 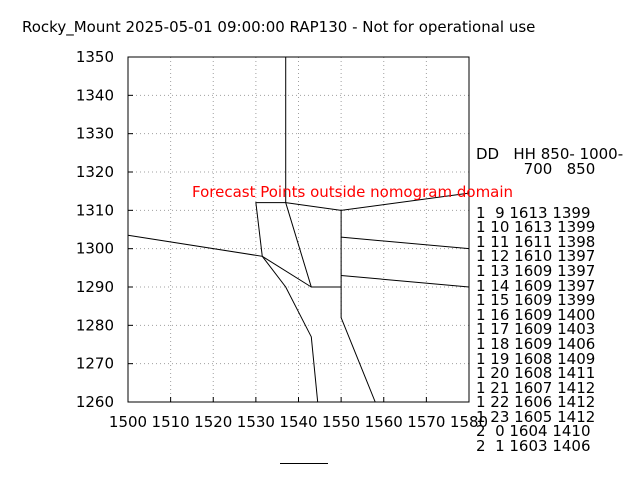 I want to click on x-tick-label: 1510, so click(x=171, y=422).